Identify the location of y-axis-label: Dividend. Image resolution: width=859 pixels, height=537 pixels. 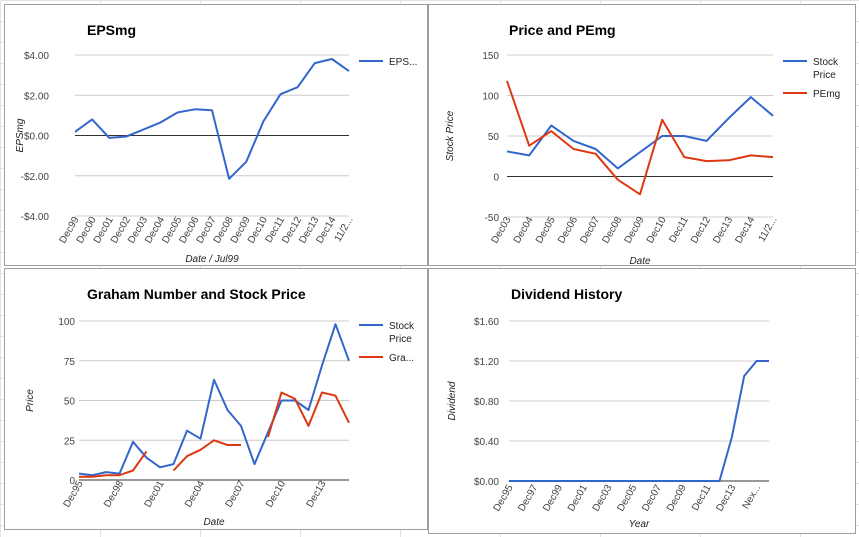
(452, 400).